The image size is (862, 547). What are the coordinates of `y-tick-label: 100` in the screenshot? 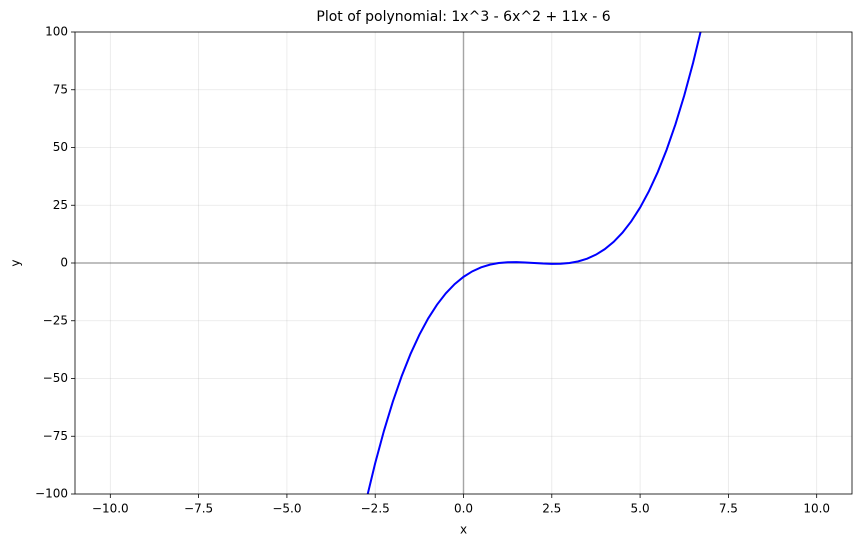 It's located at (56, 32).